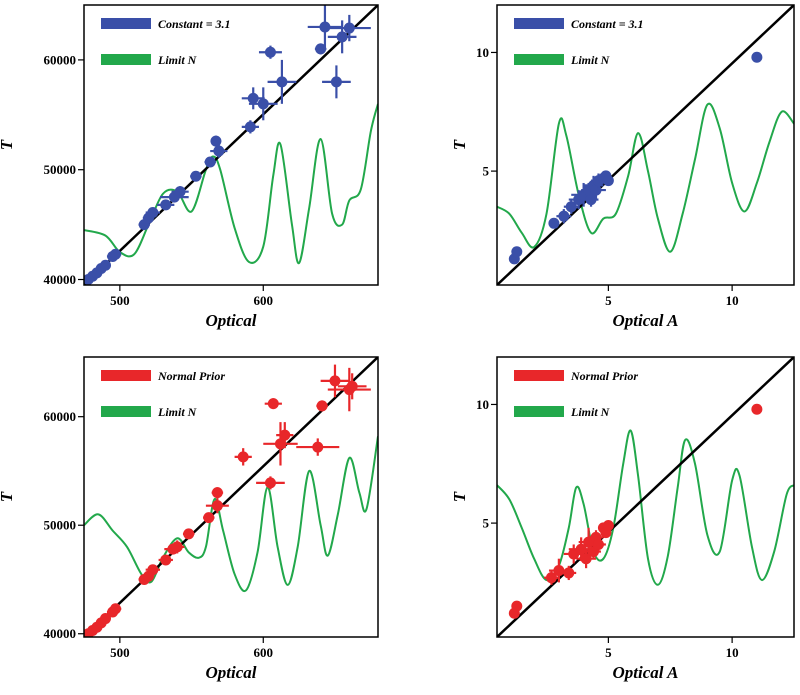  I want to click on y-tick-label: 60000, so click(60, 416).